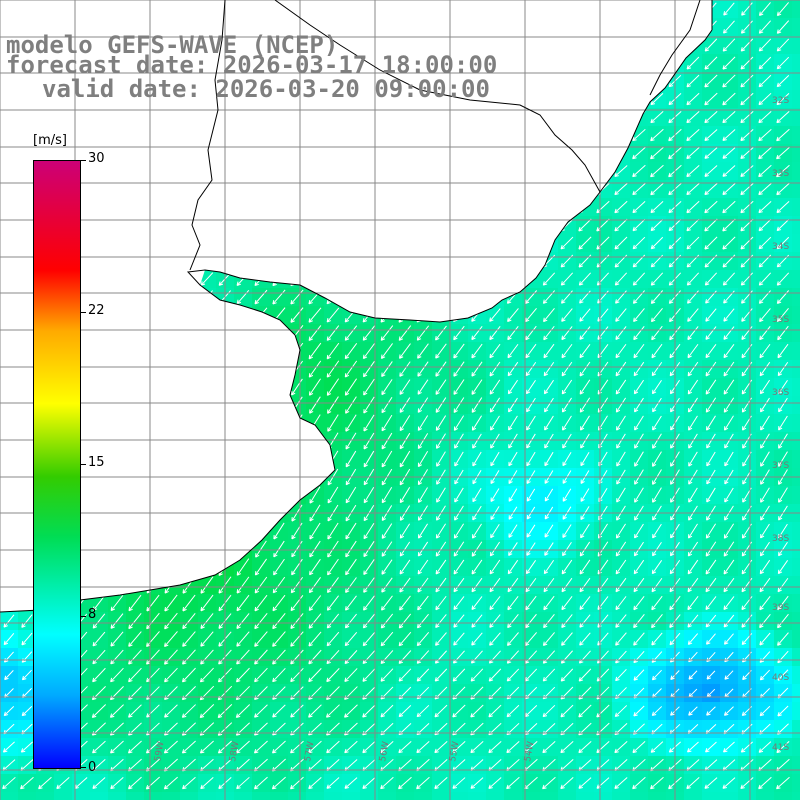 This screenshot has width=800, height=800. I want to click on colorbar-tick, so click(83, 767).